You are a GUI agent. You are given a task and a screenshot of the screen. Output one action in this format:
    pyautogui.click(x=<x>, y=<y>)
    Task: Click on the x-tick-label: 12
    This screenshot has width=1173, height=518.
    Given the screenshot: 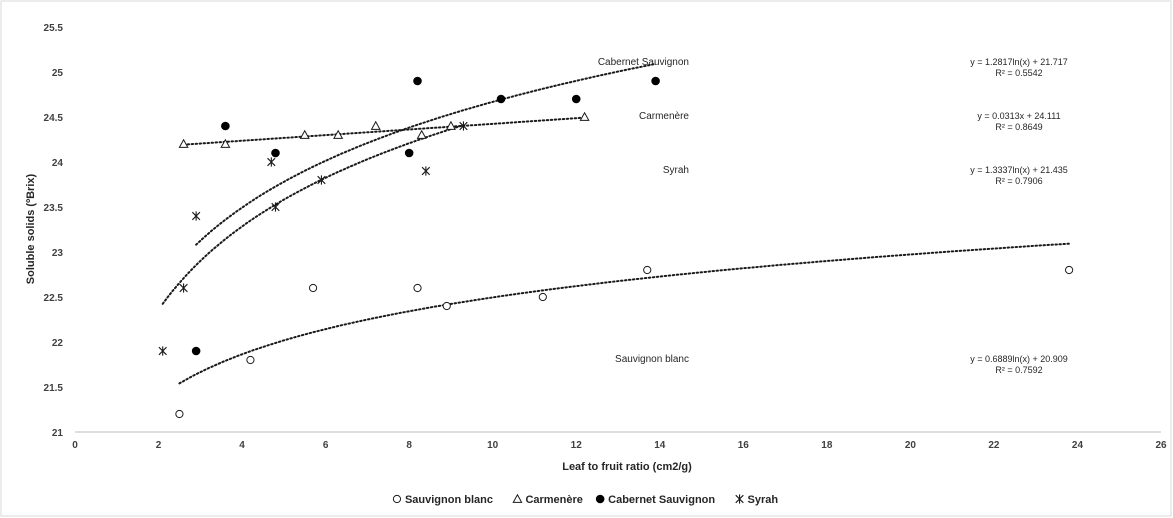 What is the action you would take?
    pyautogui.click(x=577, y=445)
    